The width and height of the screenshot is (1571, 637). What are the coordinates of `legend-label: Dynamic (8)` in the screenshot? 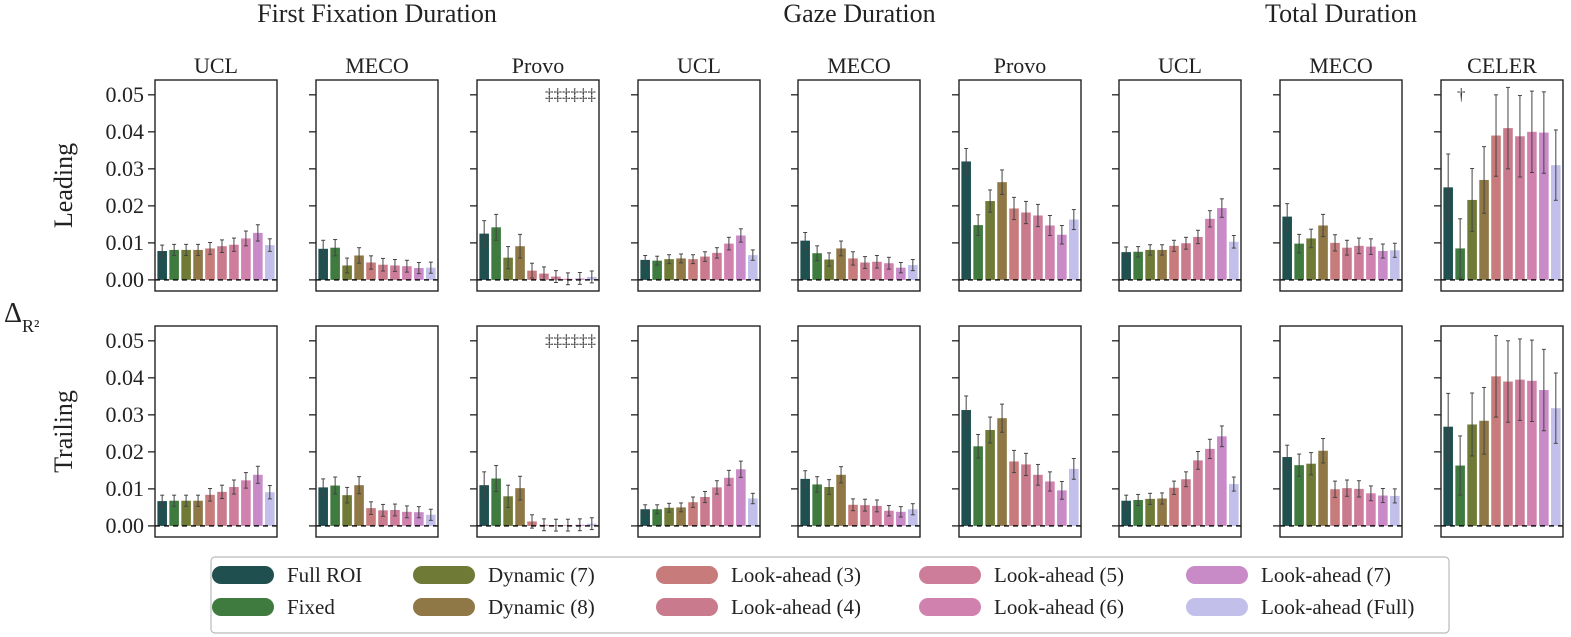 It's located at (541, 607).